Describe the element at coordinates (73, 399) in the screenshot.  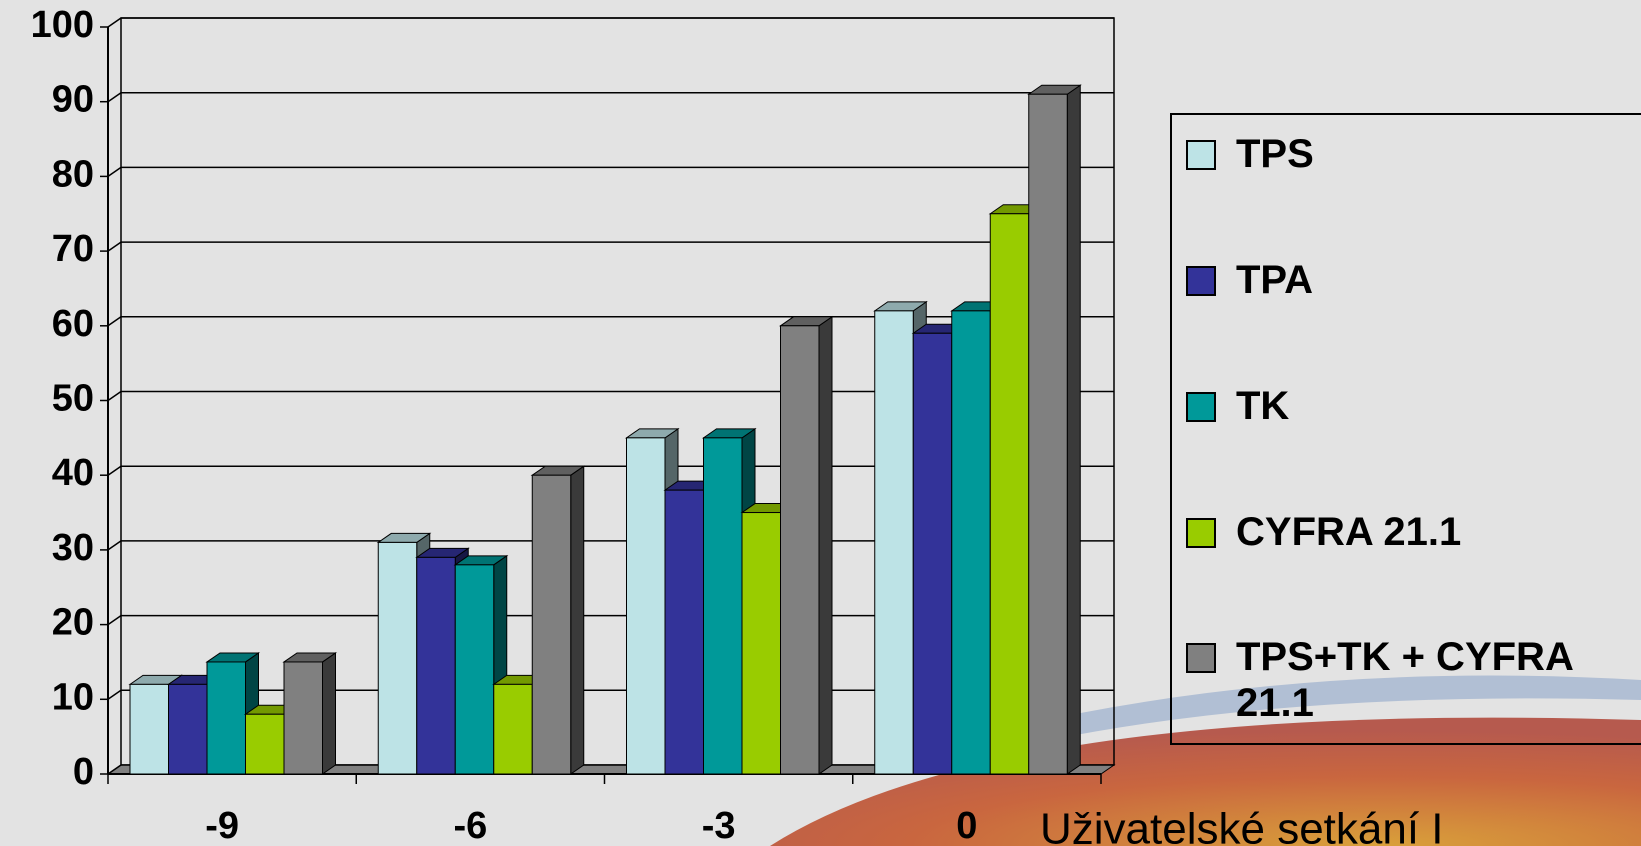
I see `y-tick-label: 50` at that location.